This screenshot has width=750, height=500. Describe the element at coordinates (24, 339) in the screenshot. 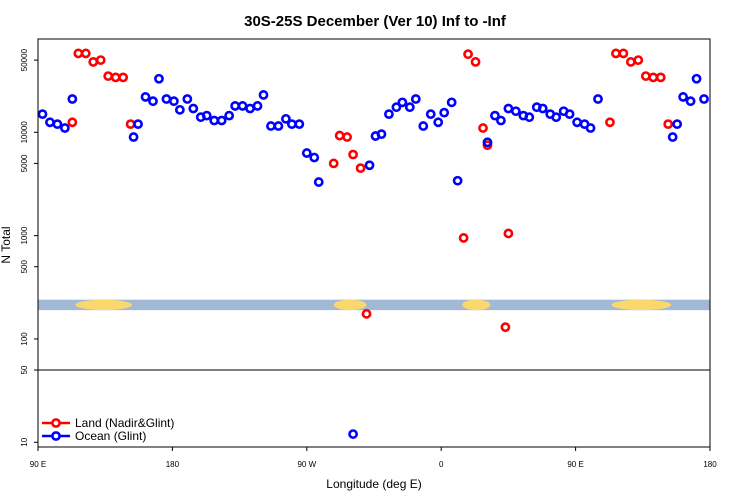

I see `y-tick-label: 100` at that location.